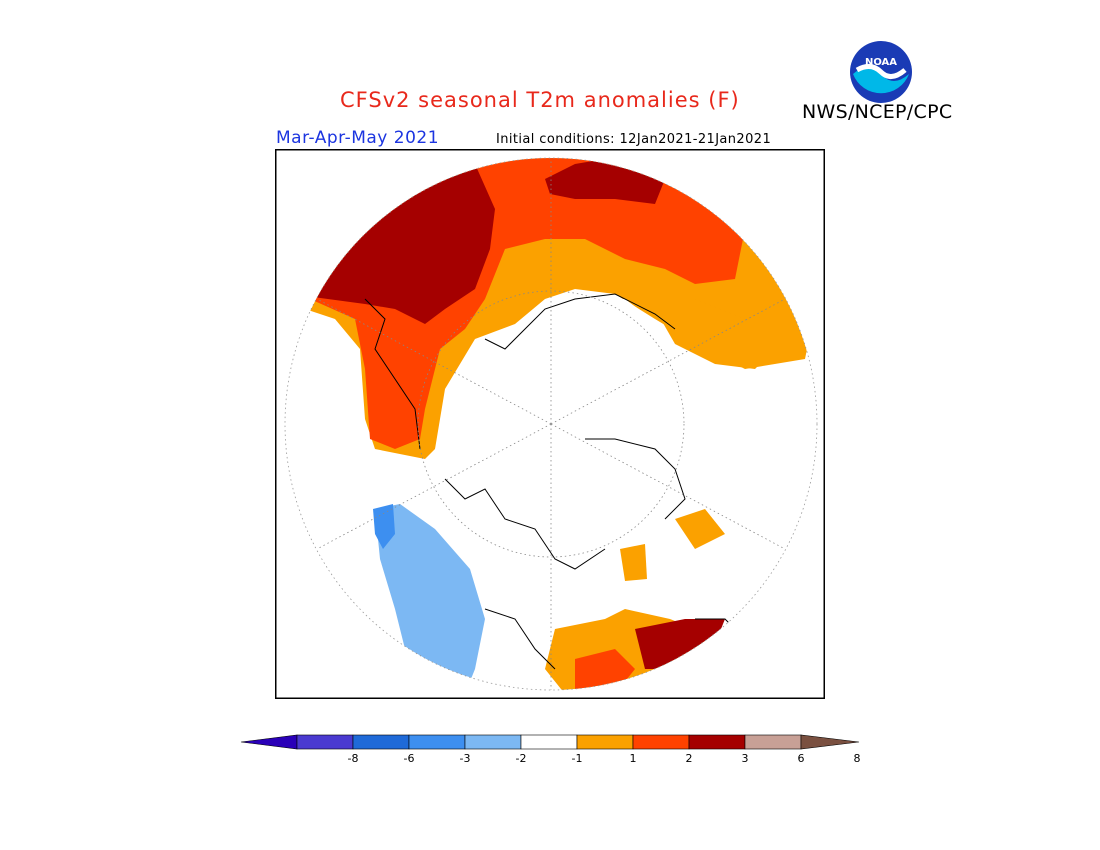 This screenshot has height=850, width=1100. What do you see at coordinates (430, 597) in the screenshot?
I see `anomaly-region-blue` at bounding box center [430, 597].